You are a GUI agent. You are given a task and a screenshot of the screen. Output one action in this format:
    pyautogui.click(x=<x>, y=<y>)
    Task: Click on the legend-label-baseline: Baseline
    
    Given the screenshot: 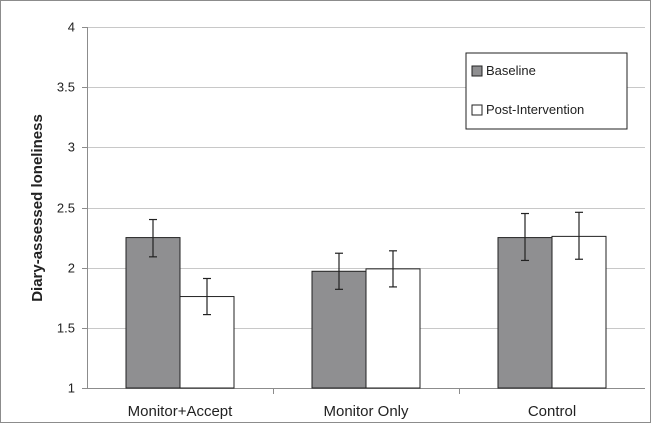 What is the action you would take?
    pyautogui.click(x=511, y=70)
    